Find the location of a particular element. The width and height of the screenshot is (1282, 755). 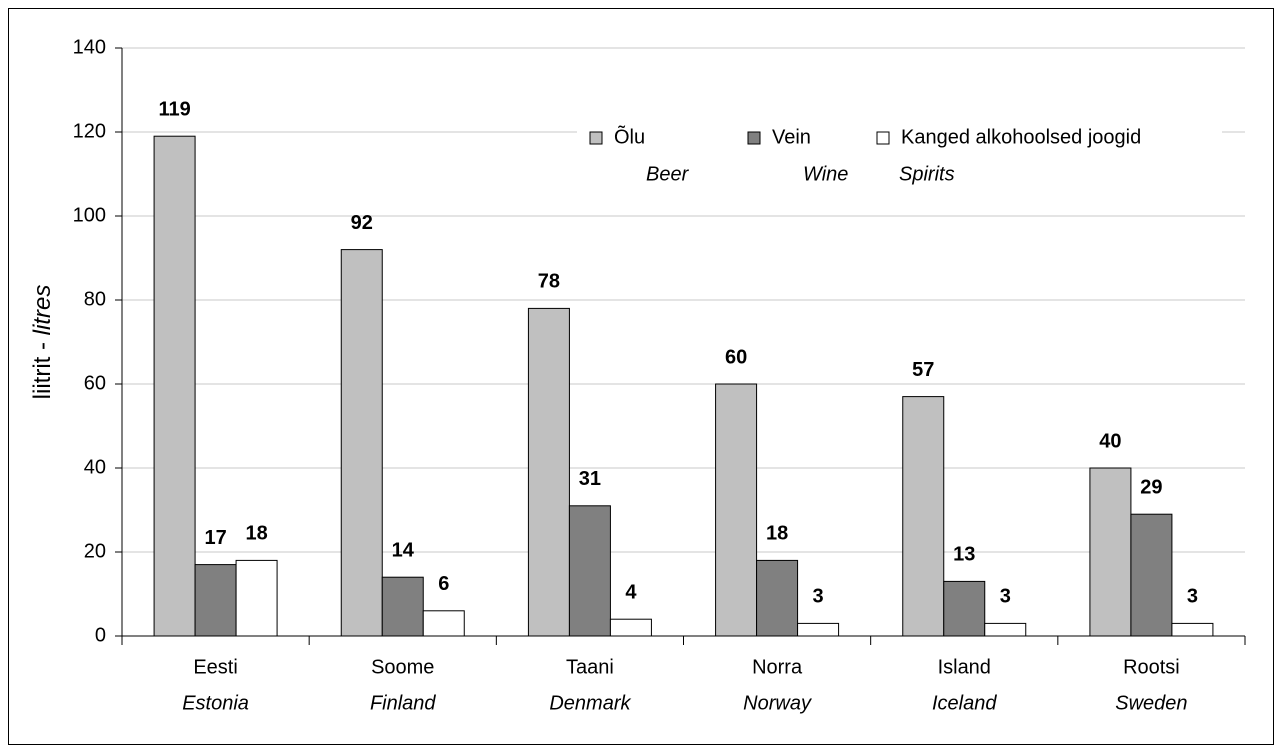

legend-label: Õlu is located at coordinates (629, 136).